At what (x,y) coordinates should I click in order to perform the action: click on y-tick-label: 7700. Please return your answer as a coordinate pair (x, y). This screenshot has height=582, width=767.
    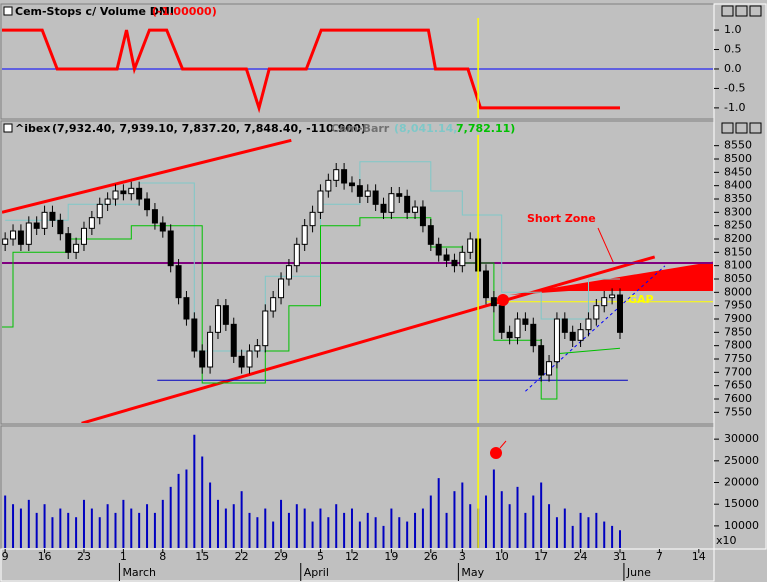
    Looking at the image, I should click on (738, 371).